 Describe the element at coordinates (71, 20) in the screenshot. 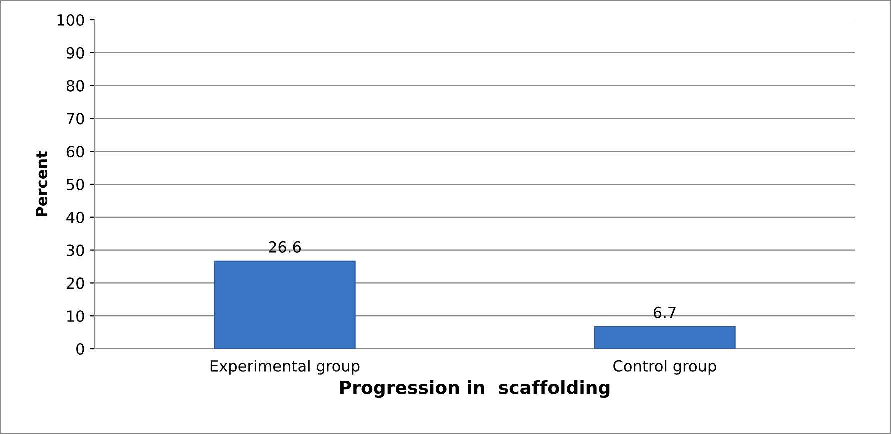

I see `y-tick-label: 100` at that location.